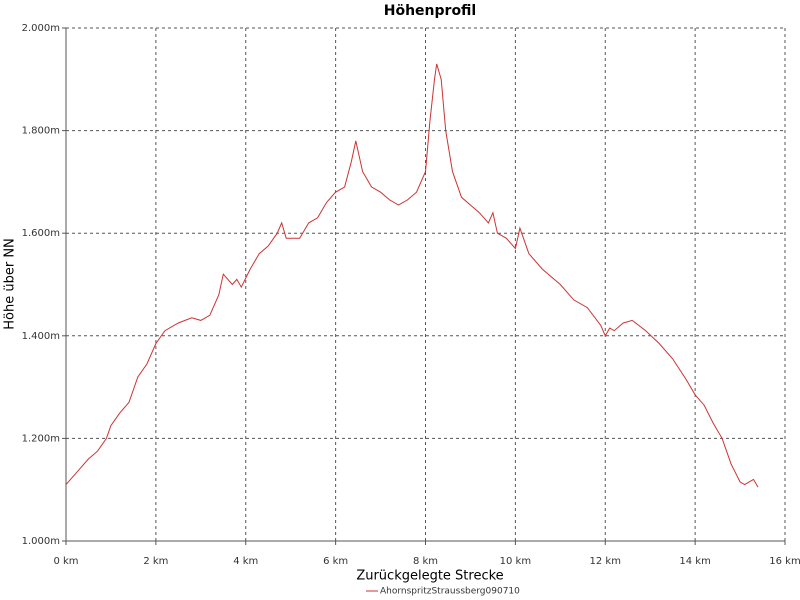 The image size is (800, 600). Describe the element at coordinates (605, 561) in the screenshot. I see `x-tick-label: 12 km` at that location.